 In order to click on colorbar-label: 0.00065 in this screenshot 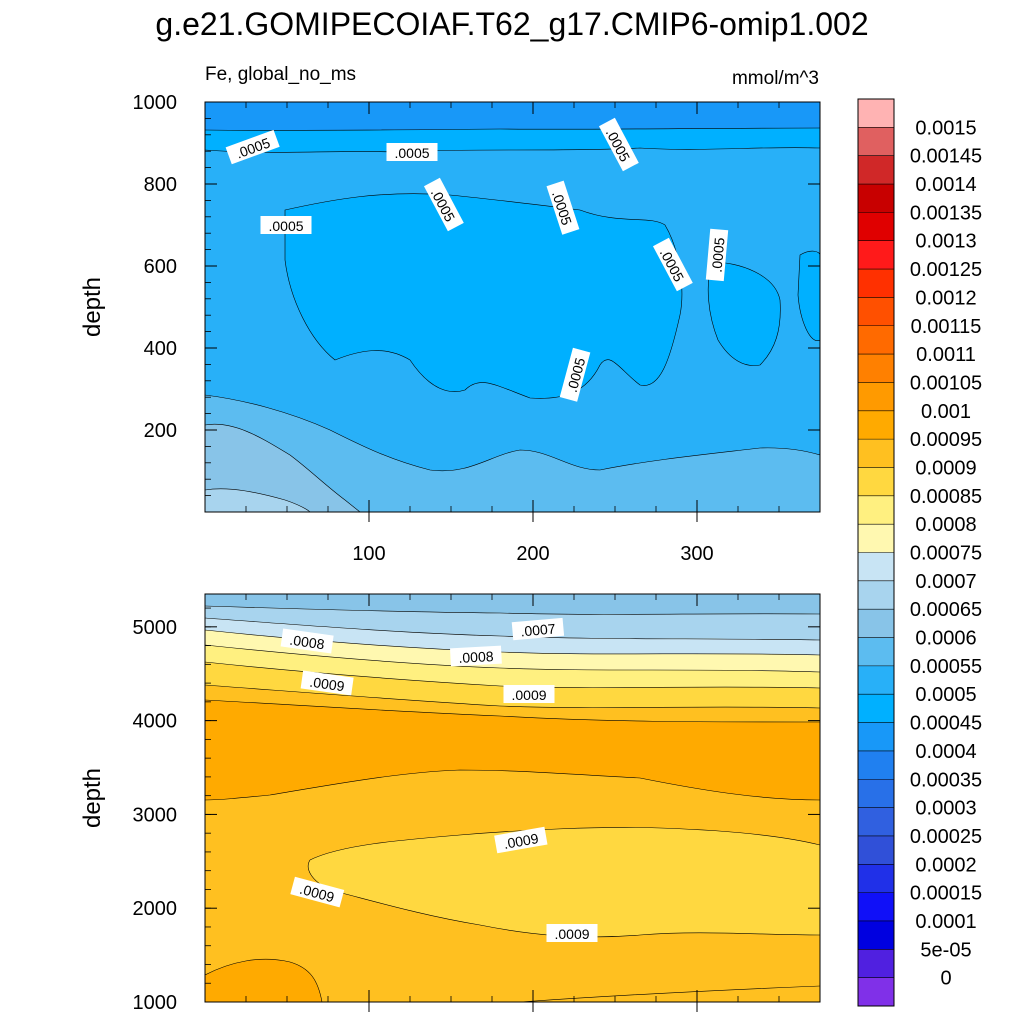, I will do `click(946, 610)`.